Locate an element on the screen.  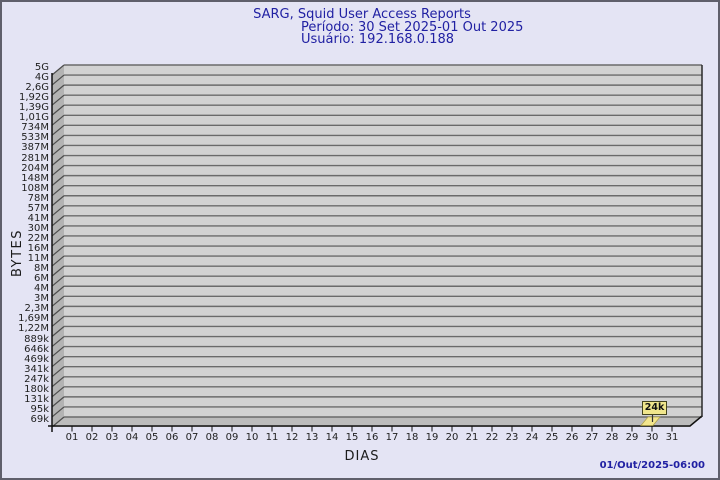
y-tick-label: 11M is located at coordinates (38, 259).